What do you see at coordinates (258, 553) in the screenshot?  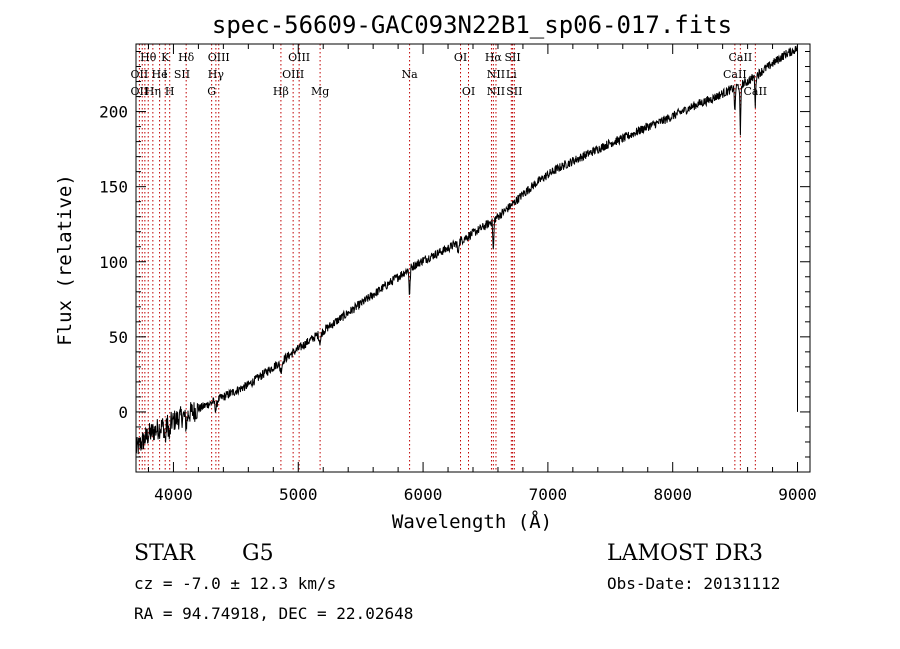 I see `object-subclass: G5` at bounding box center [258, 553].